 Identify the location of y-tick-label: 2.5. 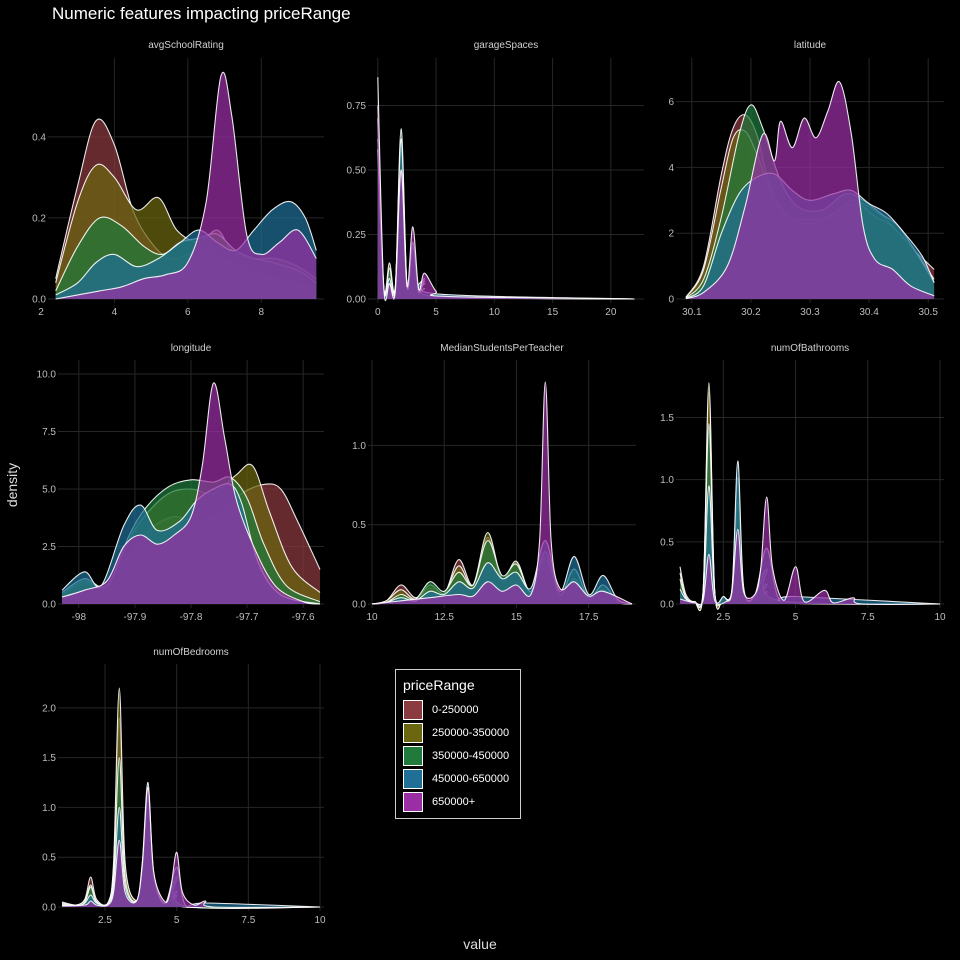
(49, 547).